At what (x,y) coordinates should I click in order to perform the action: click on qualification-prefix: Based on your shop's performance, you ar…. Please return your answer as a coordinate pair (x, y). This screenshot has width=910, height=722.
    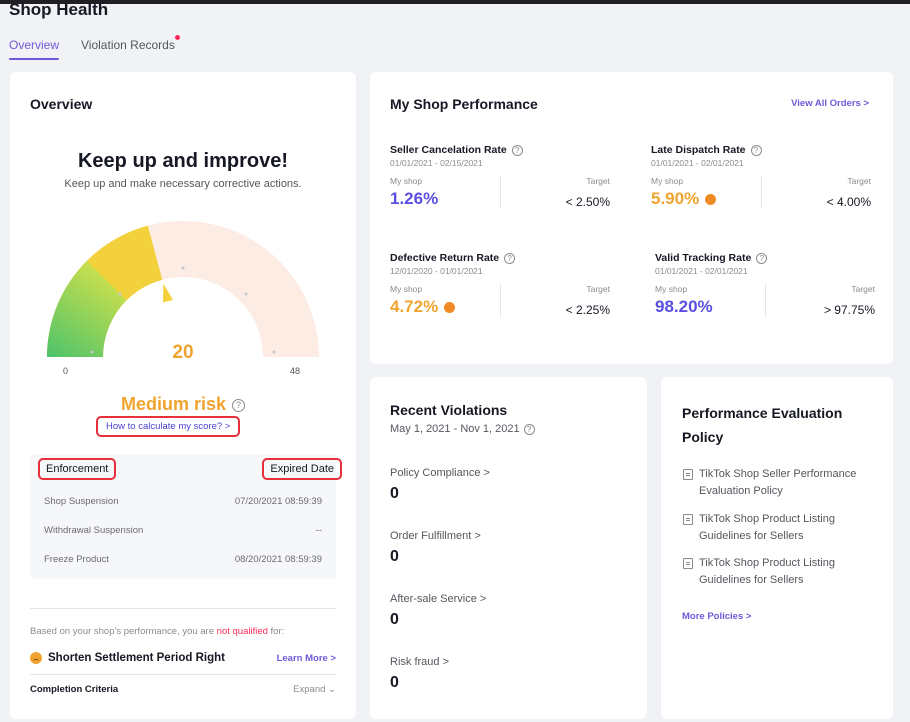
    Looking at the image, I should click on (123, 631).